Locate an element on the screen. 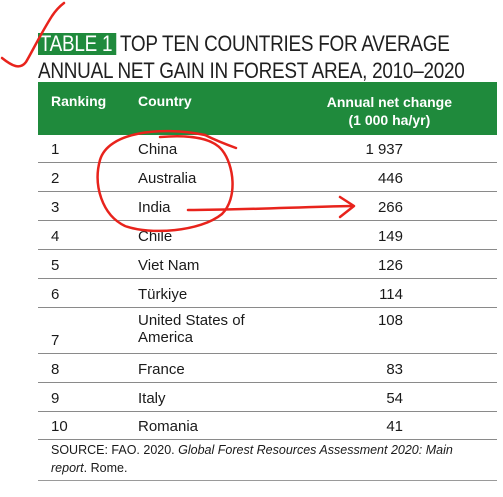 The width and height of the screenshot is (503, 497). rank-cell: 8 is located at coordinates (55, 369).